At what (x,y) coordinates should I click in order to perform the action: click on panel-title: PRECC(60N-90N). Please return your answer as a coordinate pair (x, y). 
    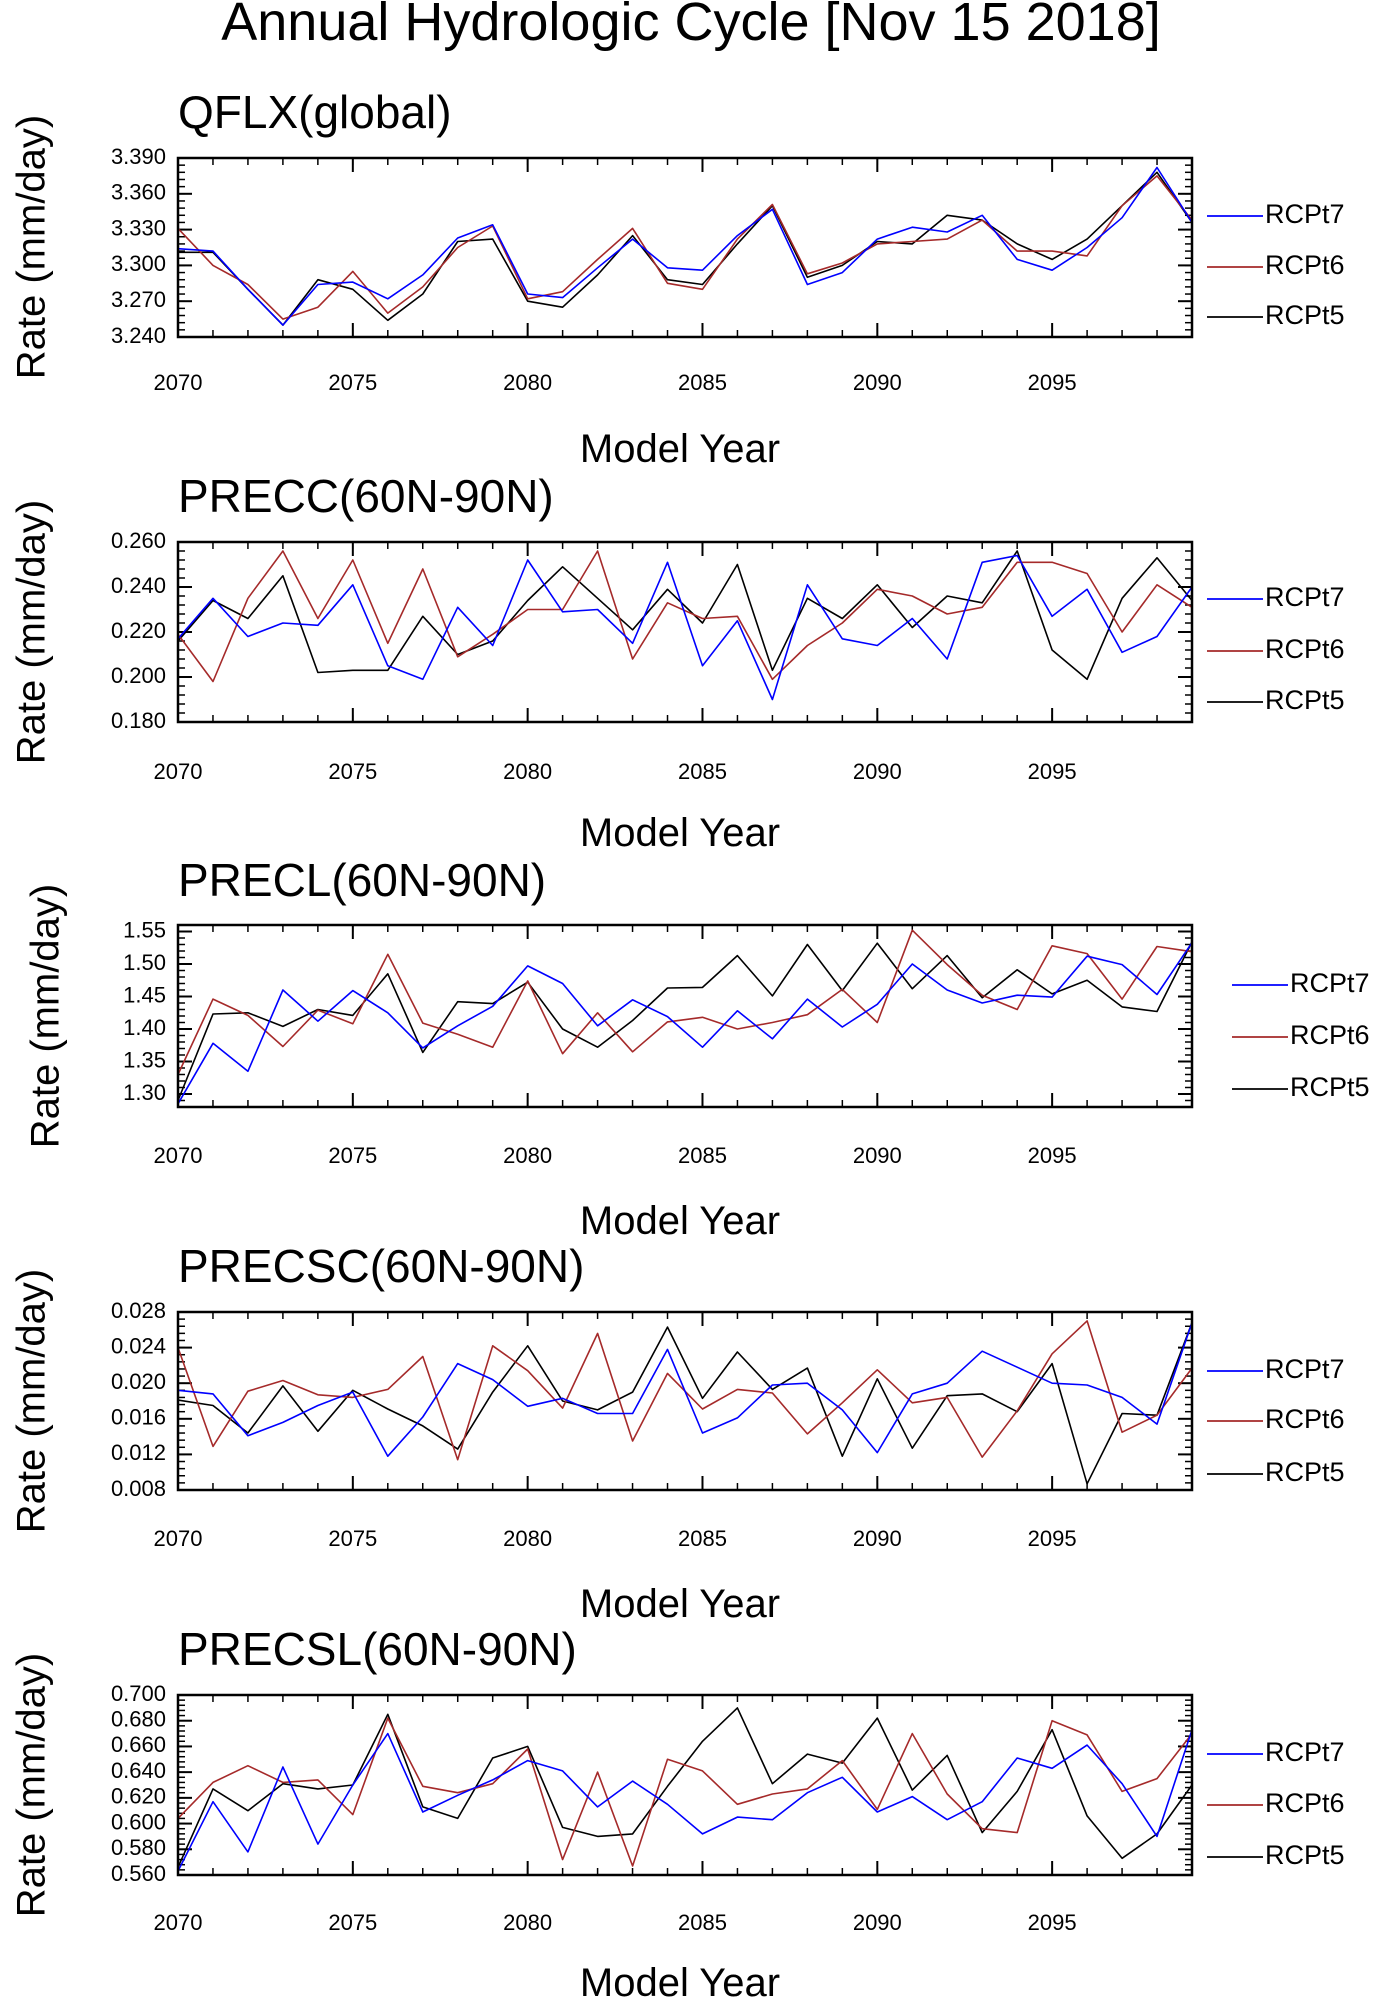
    Looking at the image, I should click on (366, 496).